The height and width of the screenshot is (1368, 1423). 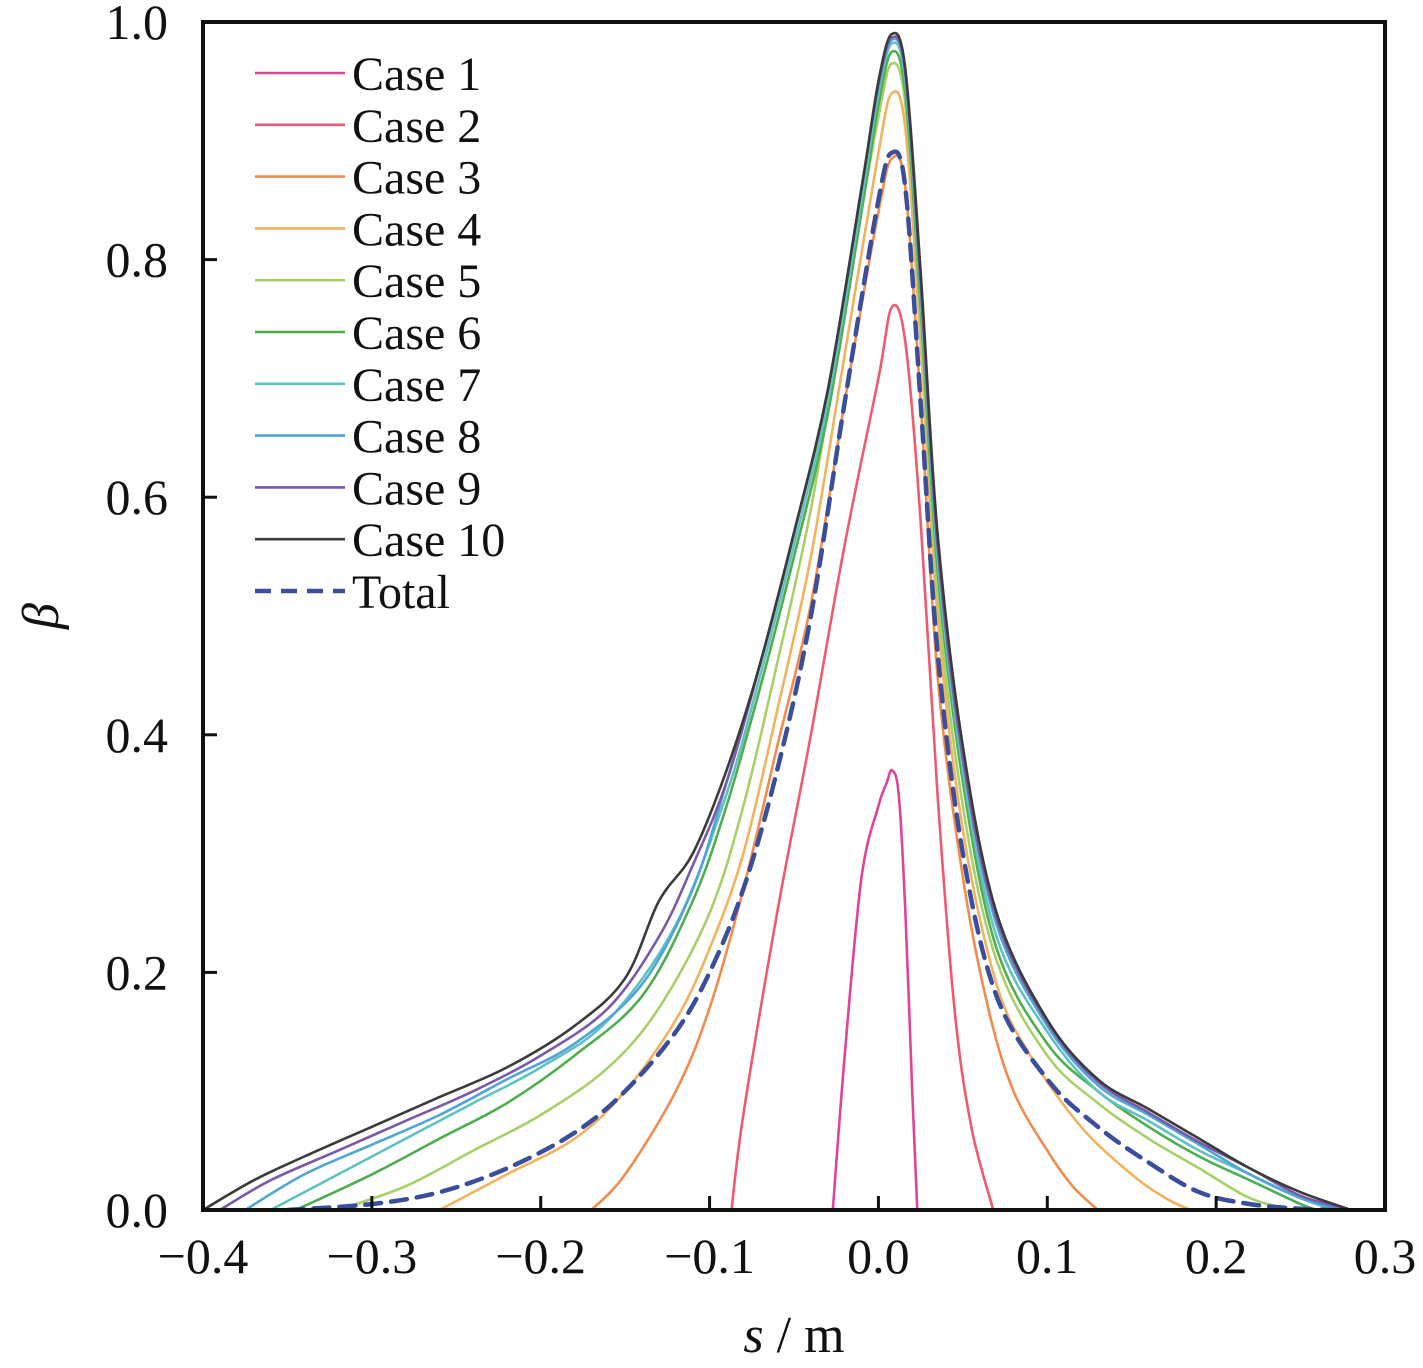 What do you see at coordinates (416, 437) in the screenshot?
I see `legend-label-8: Case 8` at bounding box center [416, 437].